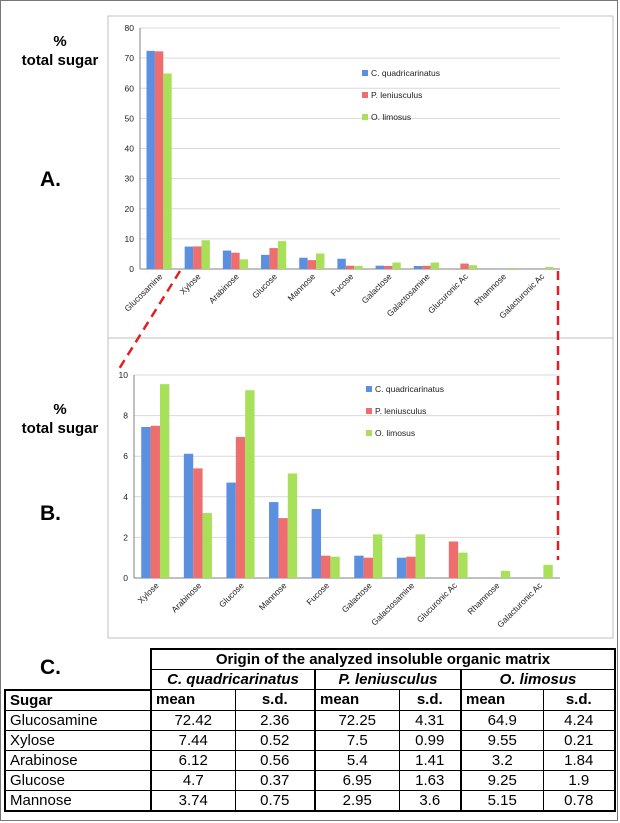 The height and width of the screenshot is (823, 620). I want to click on cell-3-5: 1.9, so click(579, 780).